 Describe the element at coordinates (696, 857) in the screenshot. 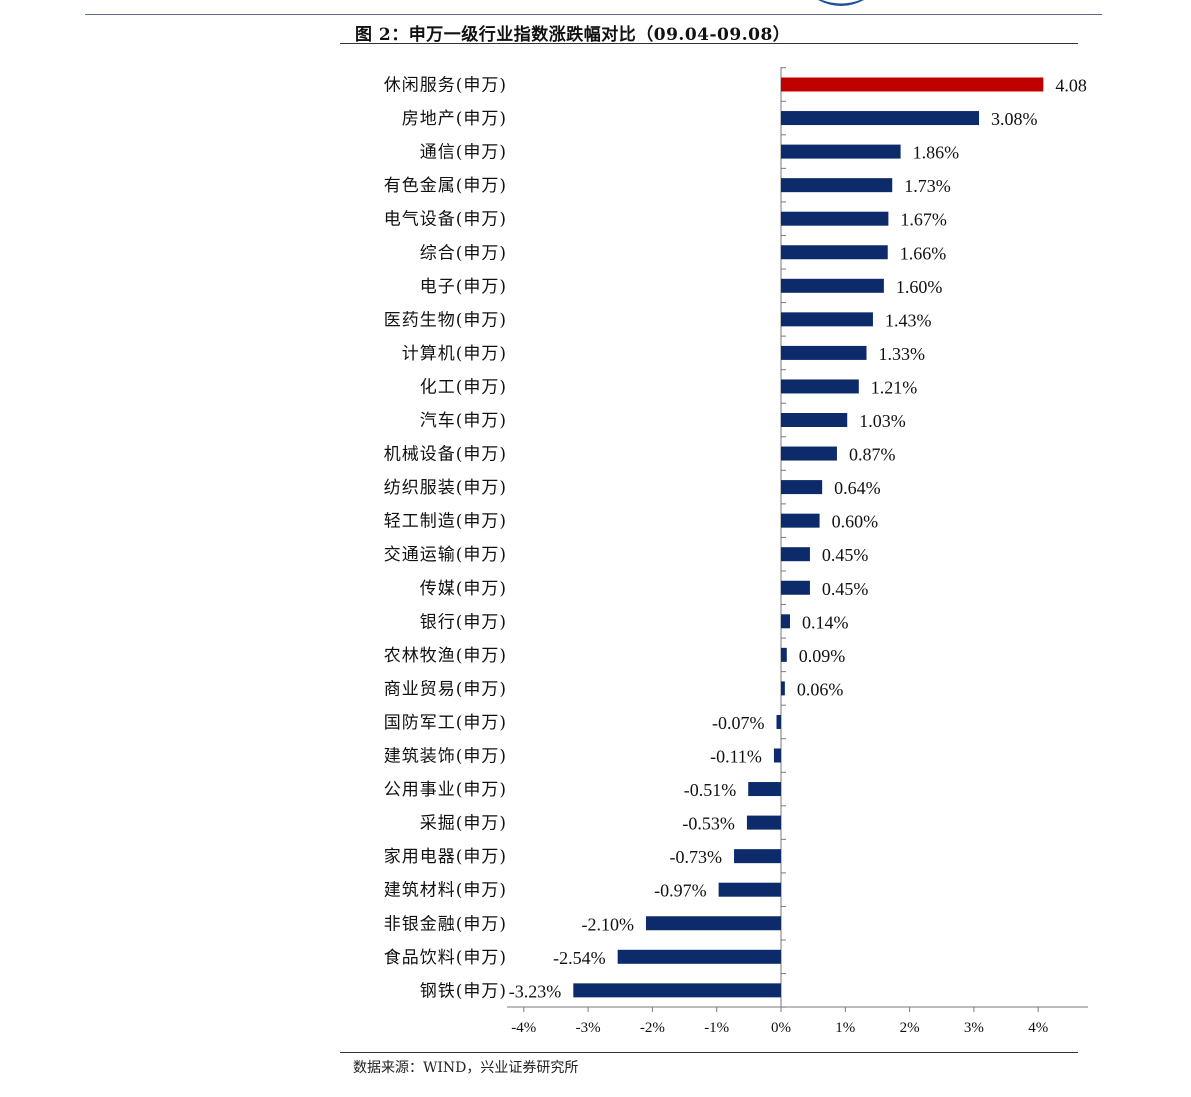

I see `data-label: -0.73%` at that location.